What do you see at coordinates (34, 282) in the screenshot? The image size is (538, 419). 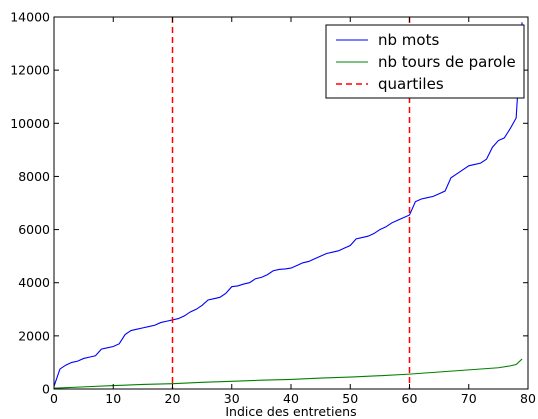 I see `y-tick-label: 4000` at bounding box center [34, 282].